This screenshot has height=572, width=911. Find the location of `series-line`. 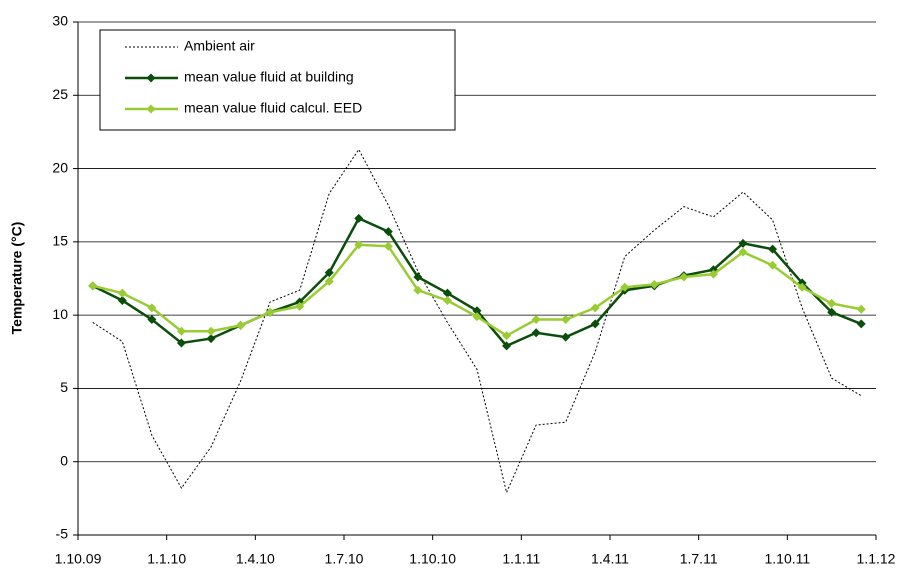

series-line is located at coordinates (477, 290).